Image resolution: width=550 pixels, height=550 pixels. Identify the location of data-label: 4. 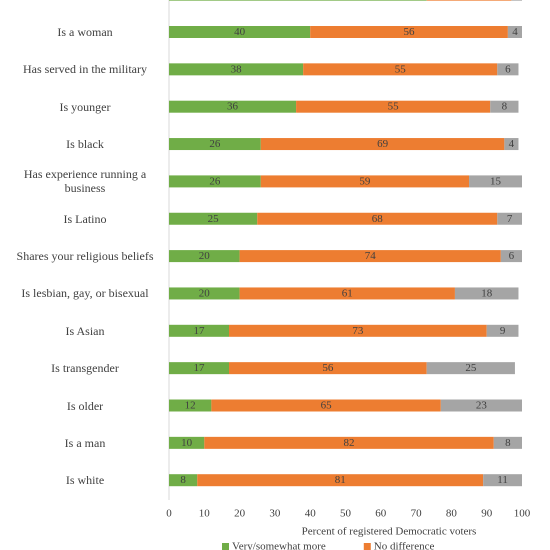
(512, 144).